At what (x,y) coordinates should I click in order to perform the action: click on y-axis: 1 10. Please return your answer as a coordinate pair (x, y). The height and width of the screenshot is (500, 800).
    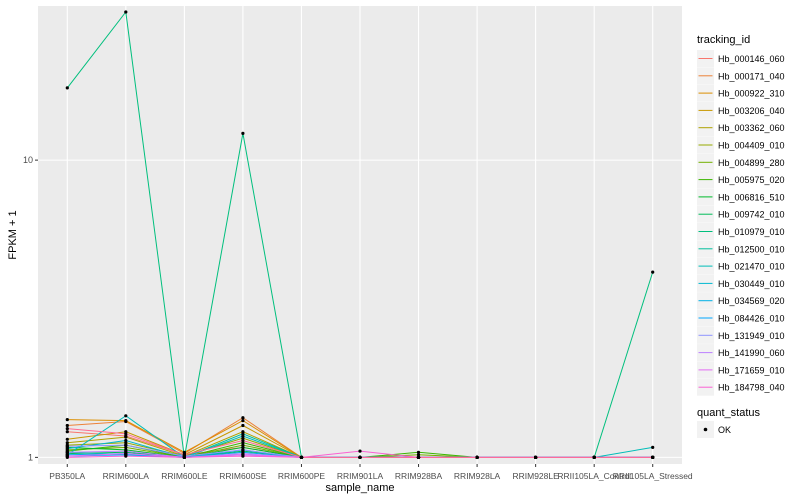
    Looking at the image, I should click on (30, 308).